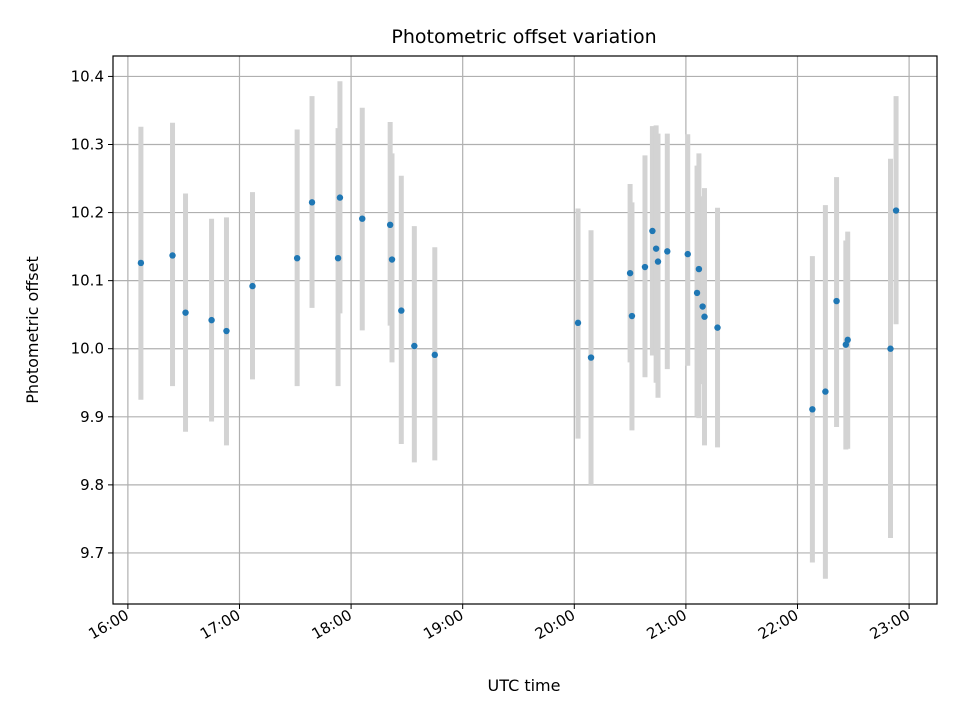 This screenshot has height=720, width=960. Describe the element at coordinates (87, 144) in the screenshot. I see `y-tick-label: 10.3` at that location.